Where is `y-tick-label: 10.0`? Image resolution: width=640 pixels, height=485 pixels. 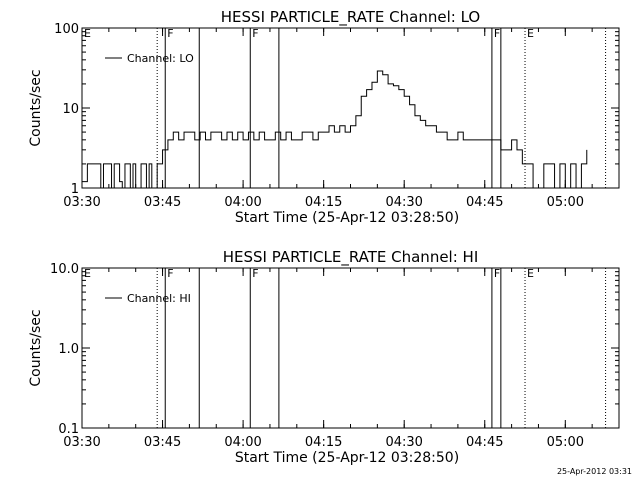
y-tick-label: 10.0 is located at coordinates (64, 269).